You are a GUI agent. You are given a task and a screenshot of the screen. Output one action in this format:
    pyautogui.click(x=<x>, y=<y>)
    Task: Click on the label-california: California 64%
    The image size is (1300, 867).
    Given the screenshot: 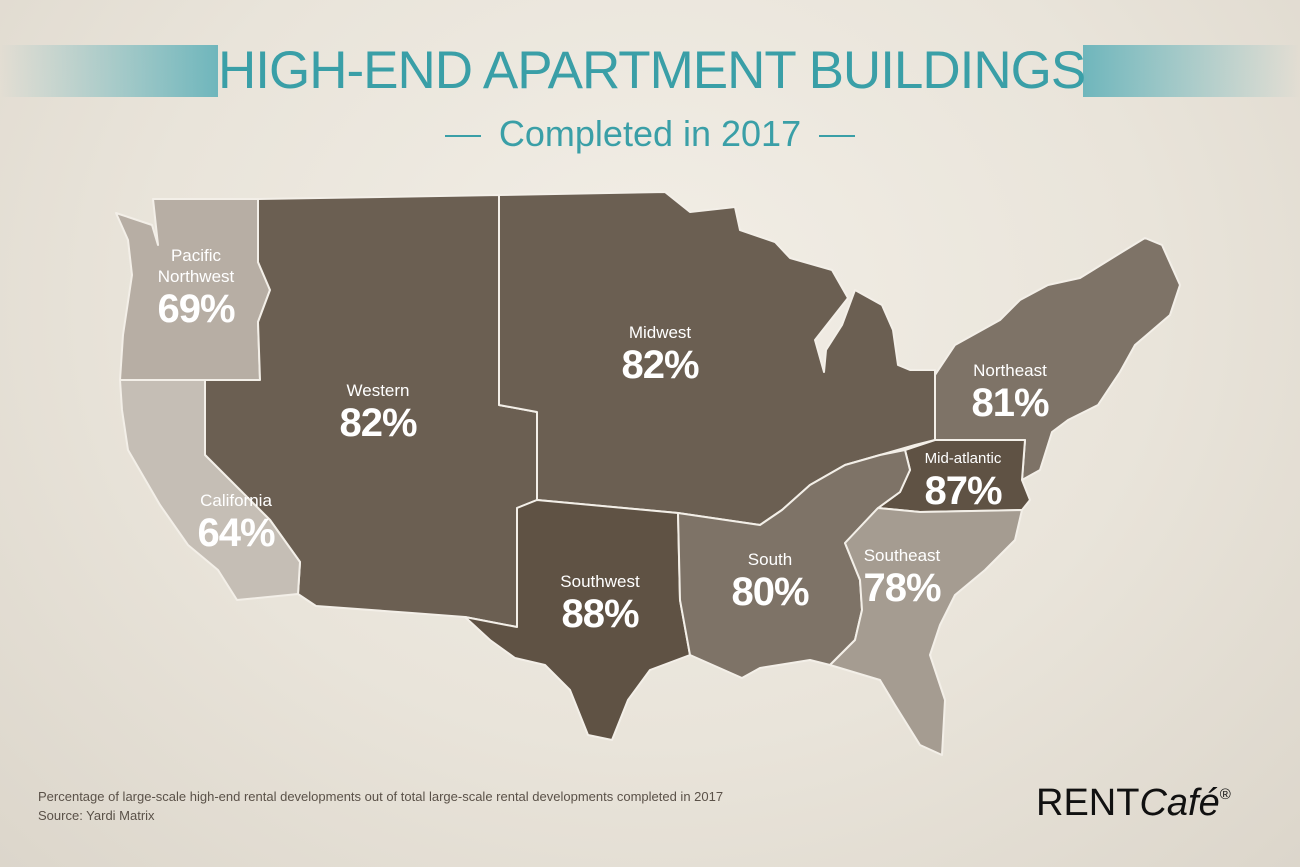 What is the action you would take?
    pyautogui.click(x=236, y=522)
    